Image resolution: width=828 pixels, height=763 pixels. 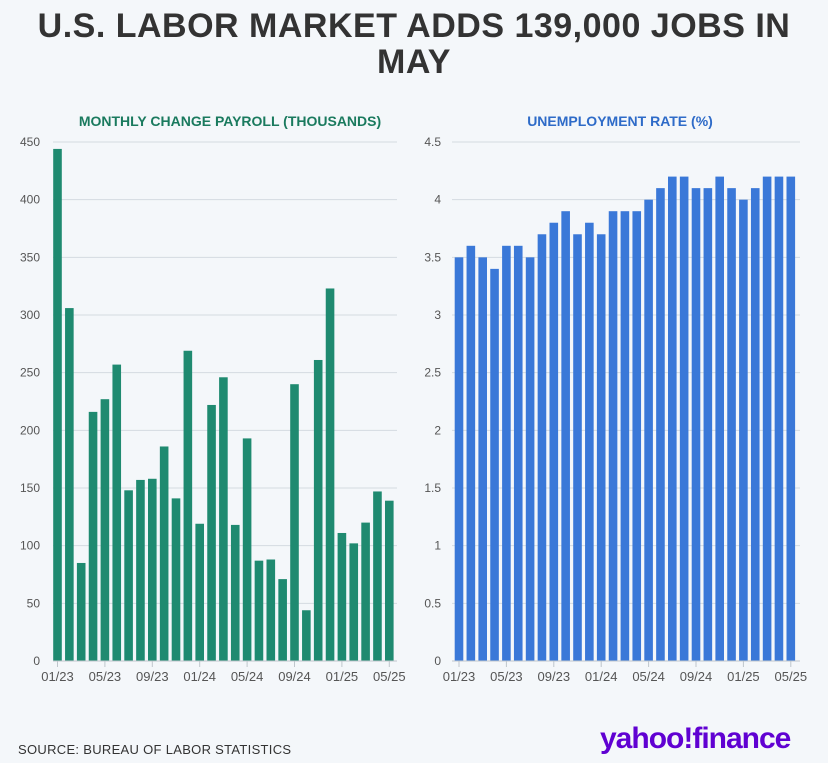 What do you see at coordinates (230, 121) in the screenshot?
I see `payroll-chart-title: MONTHLY CHANGE PAYROLL (THOUSANDS)` at bounding box center [230, 121].